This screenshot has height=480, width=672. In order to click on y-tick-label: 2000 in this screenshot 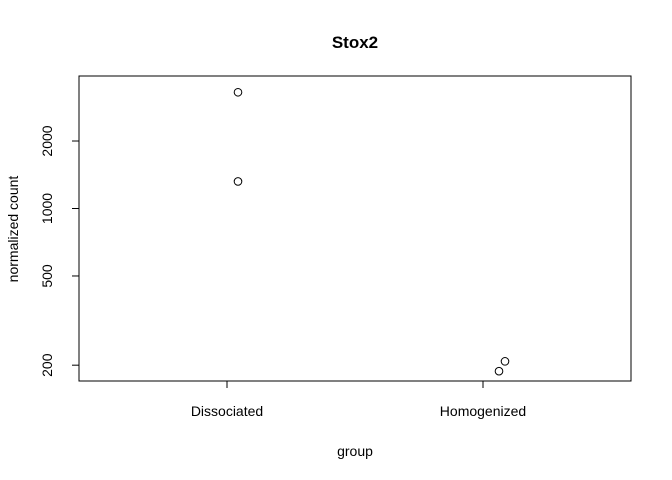, I will do `click(47, 140)`.